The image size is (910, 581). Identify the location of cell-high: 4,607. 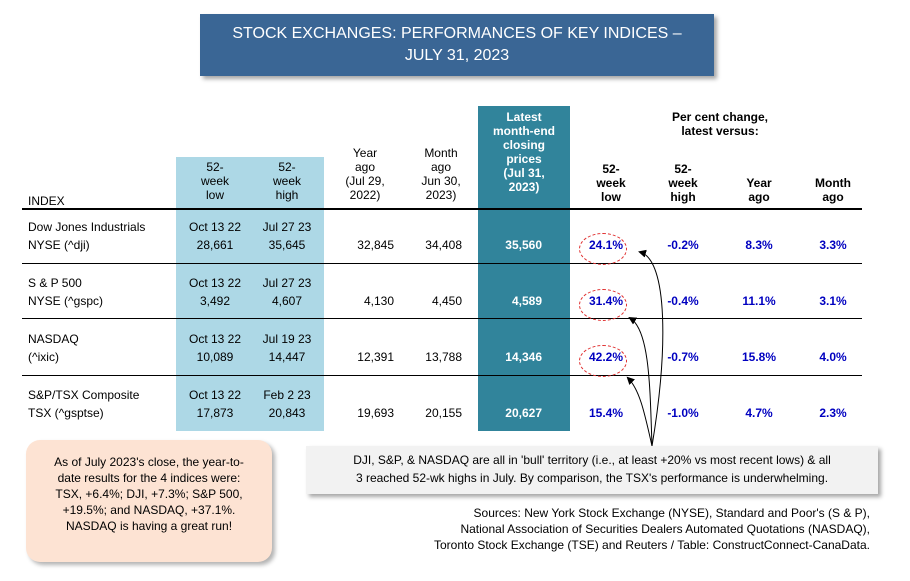
(287, 301).